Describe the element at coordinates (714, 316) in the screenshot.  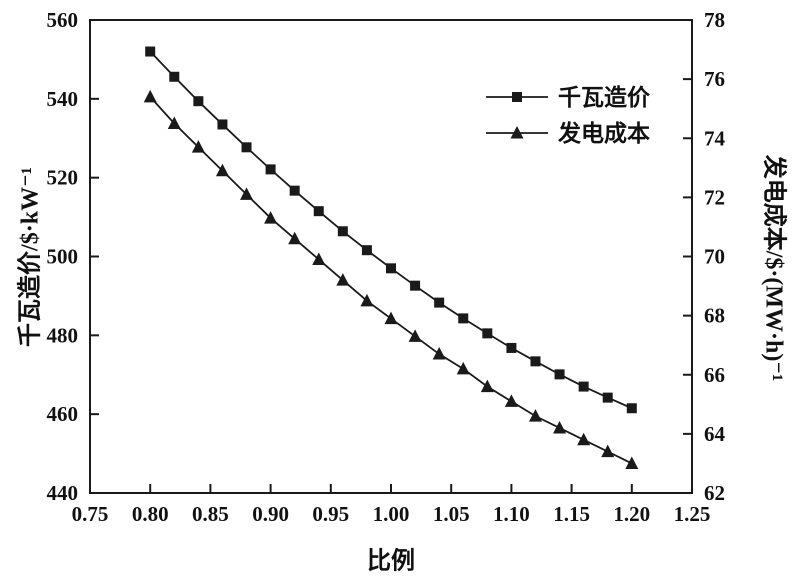
I see `svg-text: 68` at that location.